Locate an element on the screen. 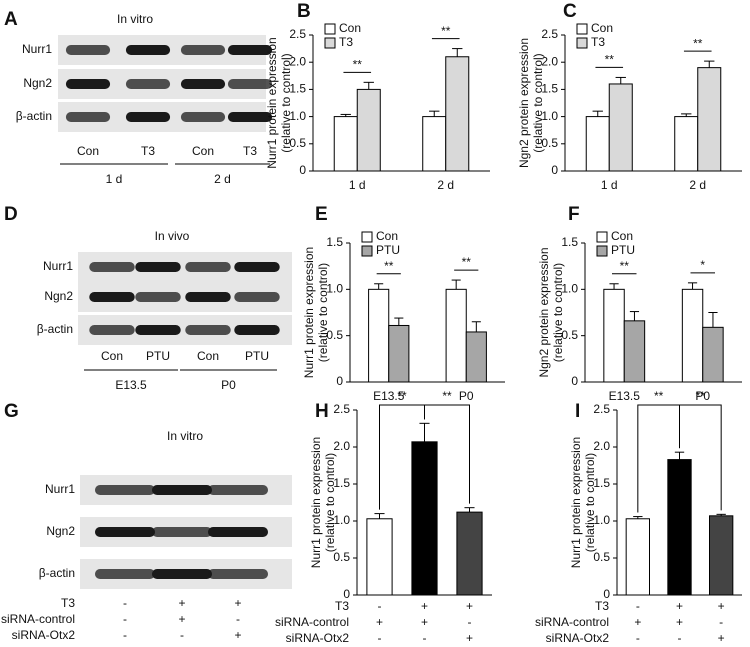 Image resolution: width=750 pixels, height=647 pixels. significance-bracket is located at coordinates (700, 457).